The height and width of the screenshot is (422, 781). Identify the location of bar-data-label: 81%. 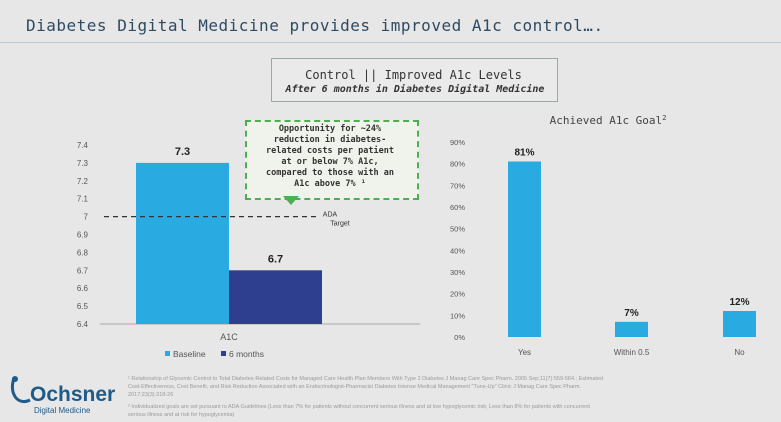
(524, 153).